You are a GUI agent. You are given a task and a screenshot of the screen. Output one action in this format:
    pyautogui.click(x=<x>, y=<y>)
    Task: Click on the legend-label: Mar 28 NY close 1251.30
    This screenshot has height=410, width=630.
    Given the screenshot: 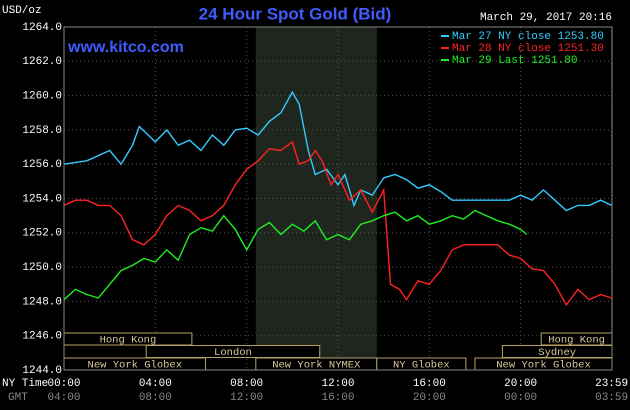 What is the action you would take?
    pyautogui.click(x=528, y=49)
    